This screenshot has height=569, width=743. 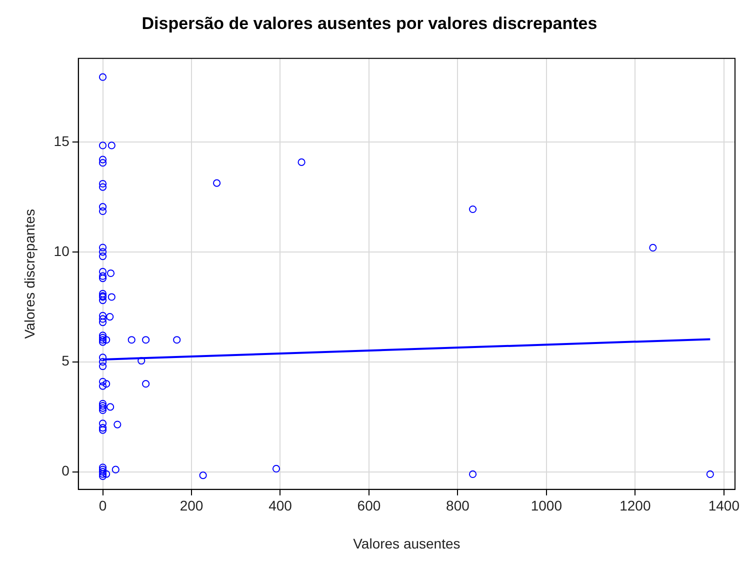 I want to click on chart-title: Dispersão de valores ausentes por valores discrepantes, so click(x=370, y=23).